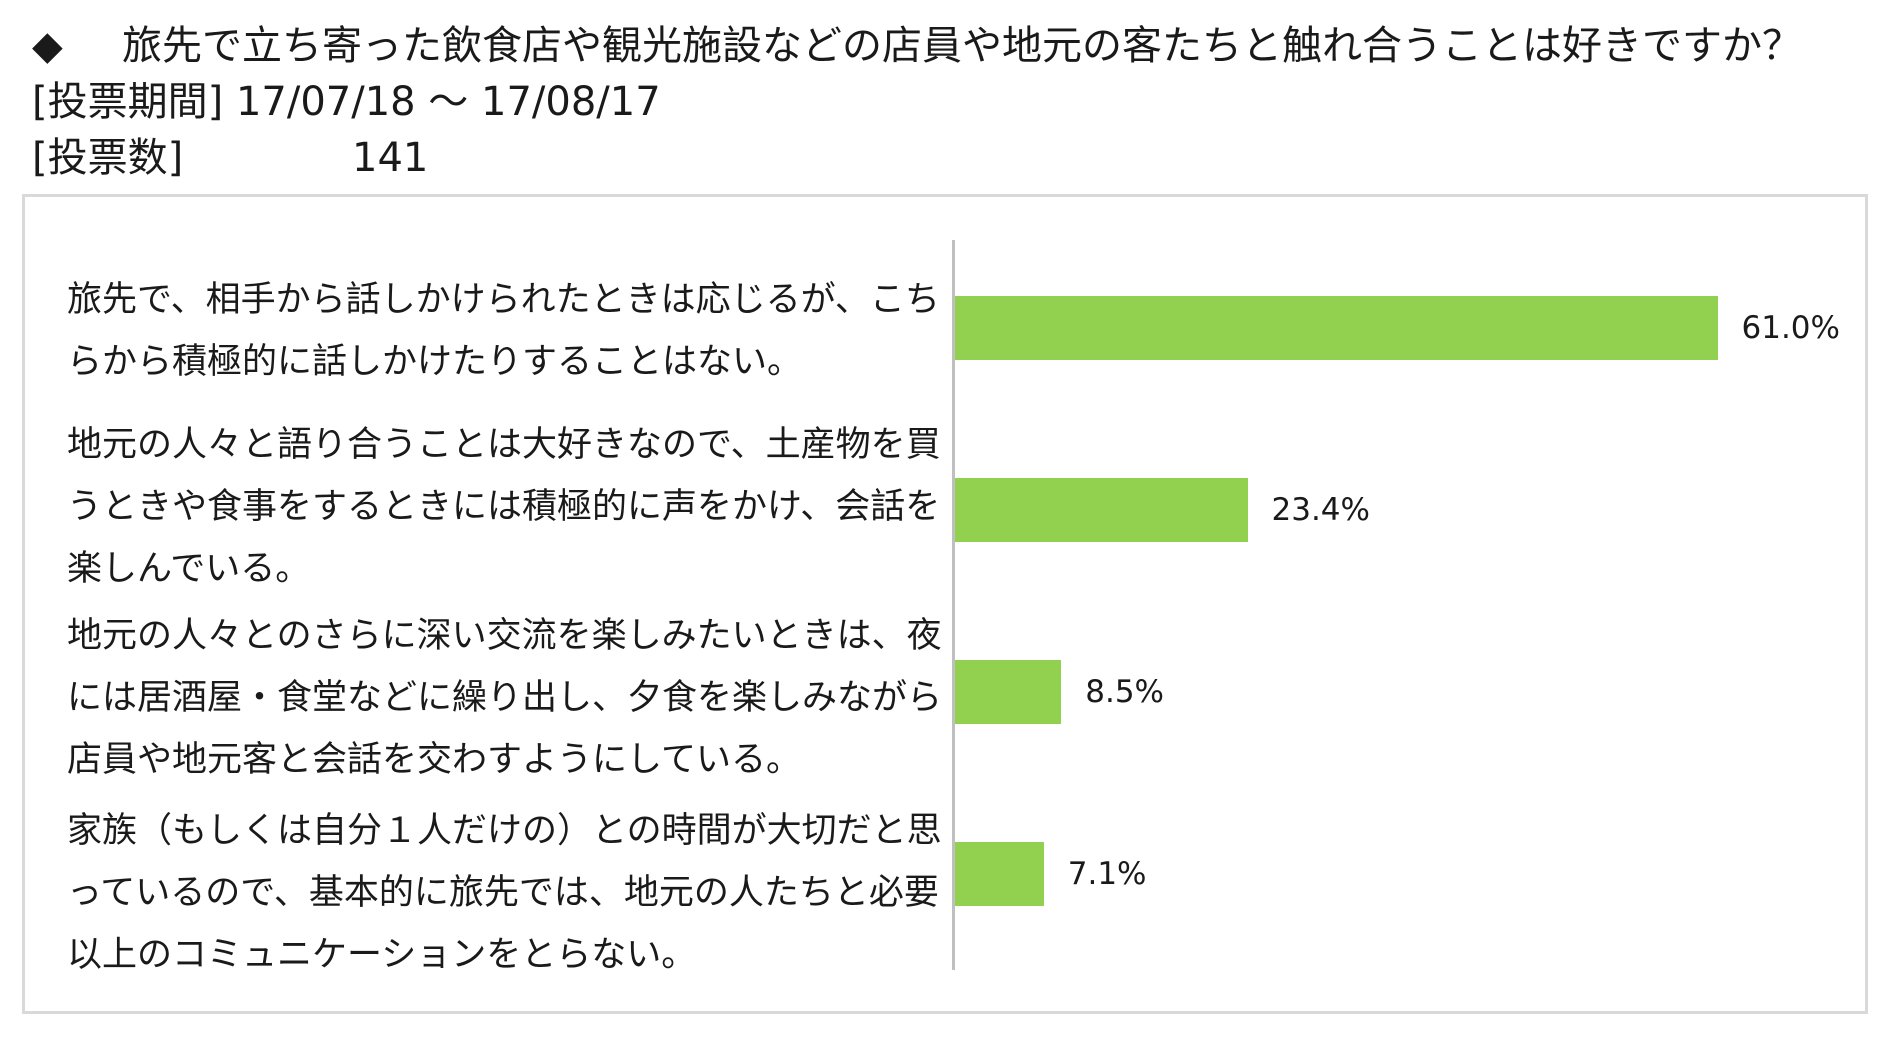 Image resolution: width=1890 pixels, height=1039 pixels. Describe the element at coordinates (942, 158) in the screenshot. I see `vote-count-line: [投票数] 141` at that location.